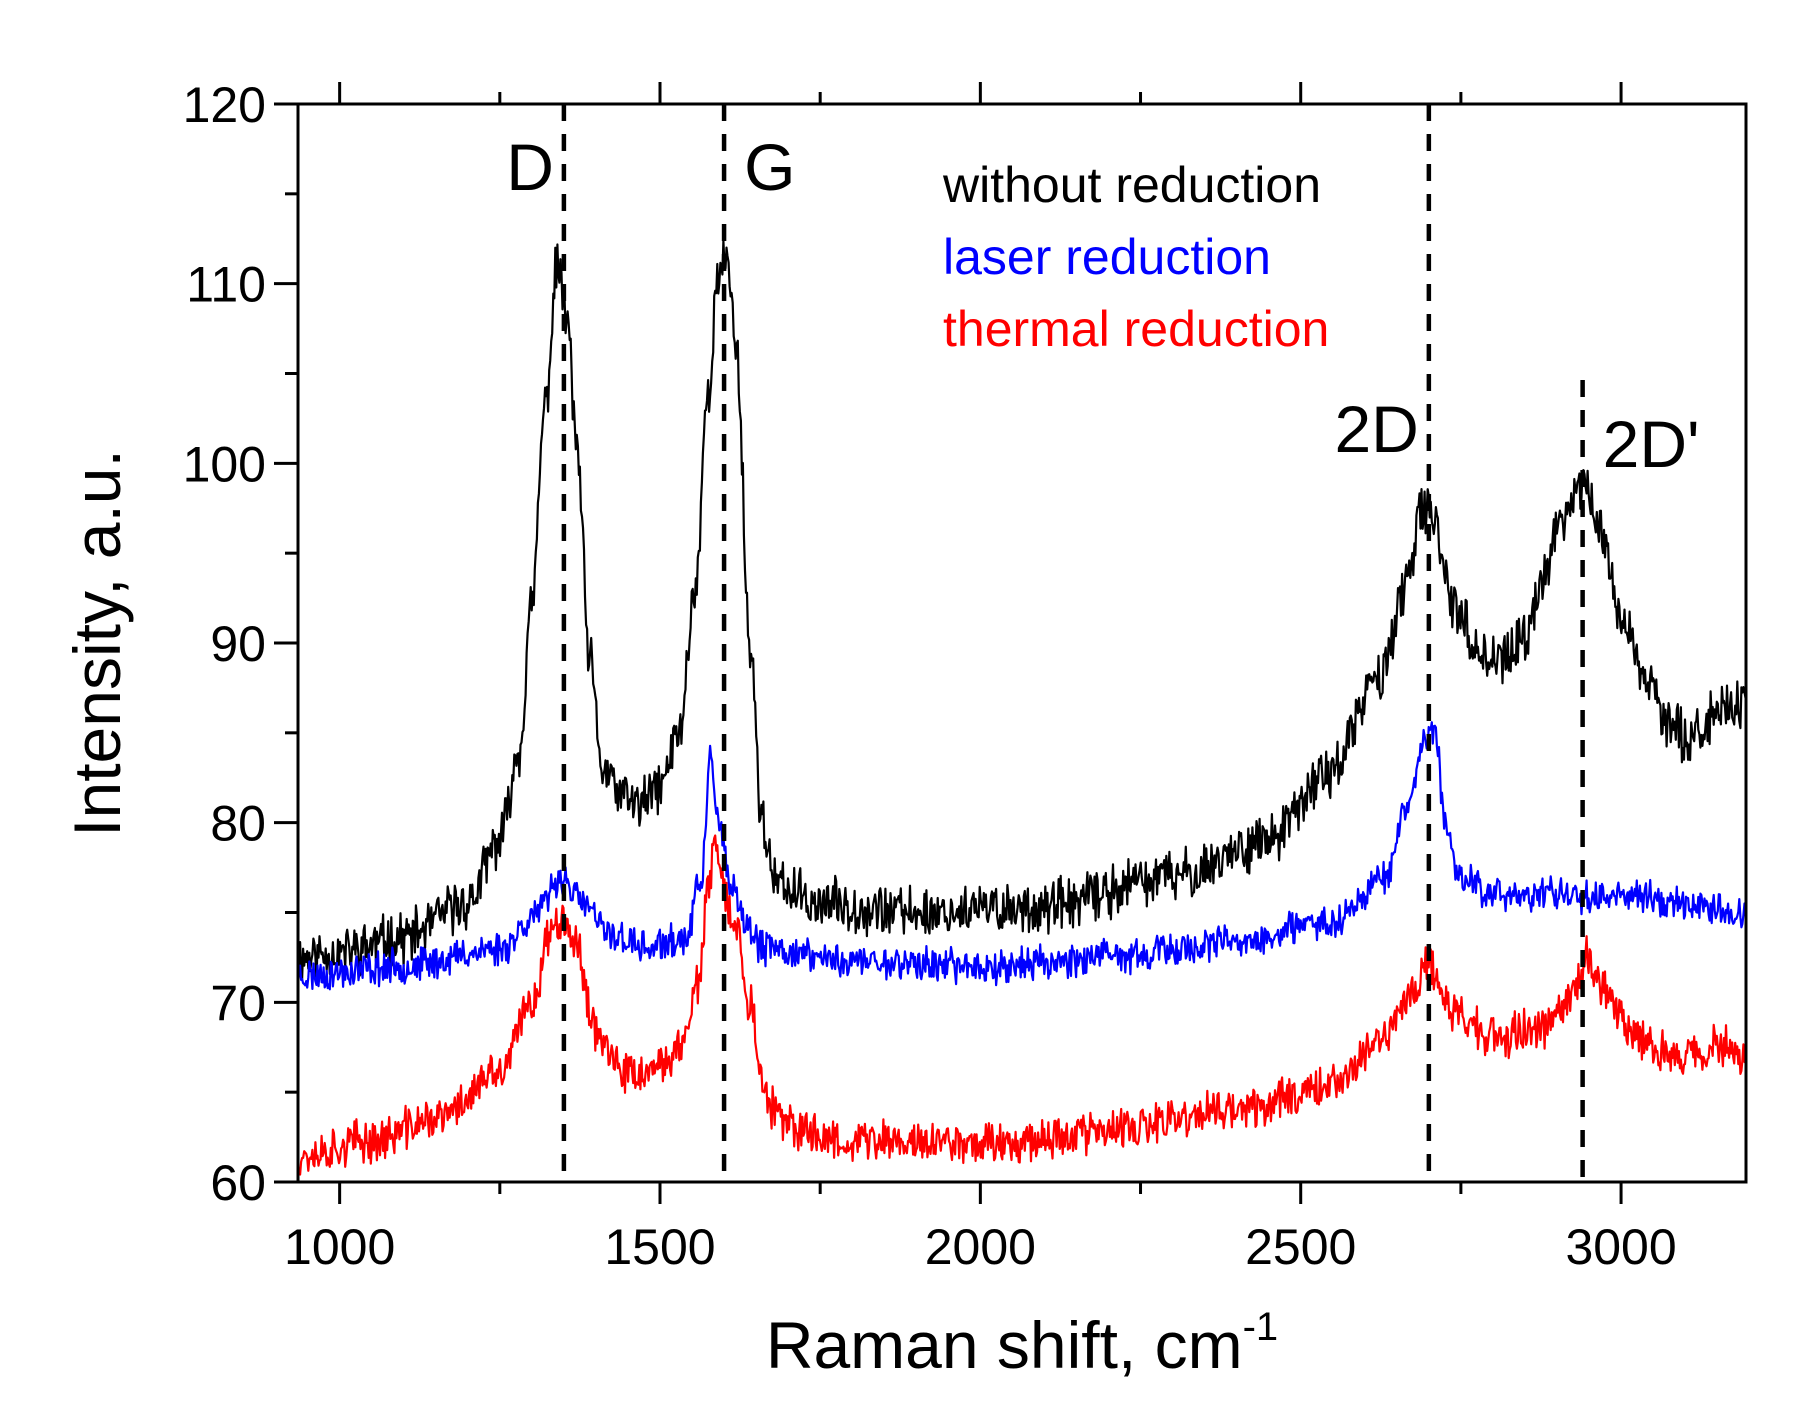  Describe the element at coordinates (1376, 429) in the screenshot. I see `peak-label-2D: 2D` at that location.